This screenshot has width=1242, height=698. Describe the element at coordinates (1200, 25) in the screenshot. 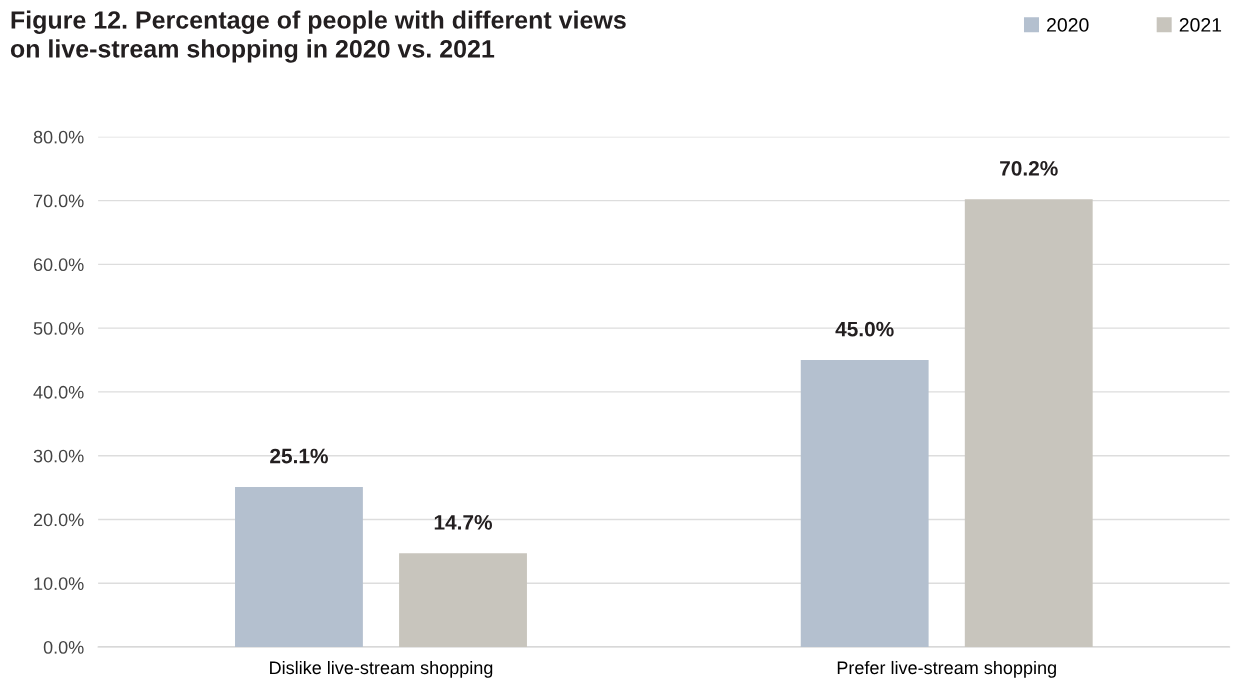

I see `legend-label: 2021` at that location.